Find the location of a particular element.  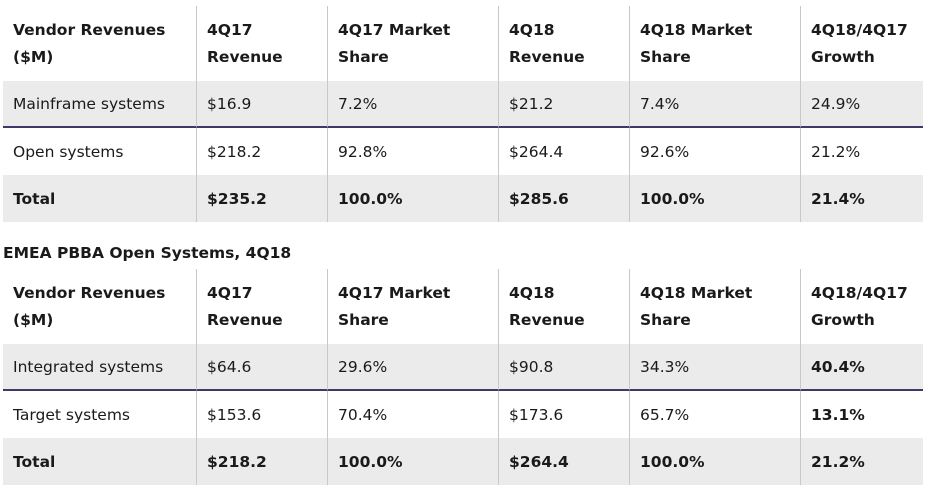

table-cell: Target systems is located at coordinates (100, 414).